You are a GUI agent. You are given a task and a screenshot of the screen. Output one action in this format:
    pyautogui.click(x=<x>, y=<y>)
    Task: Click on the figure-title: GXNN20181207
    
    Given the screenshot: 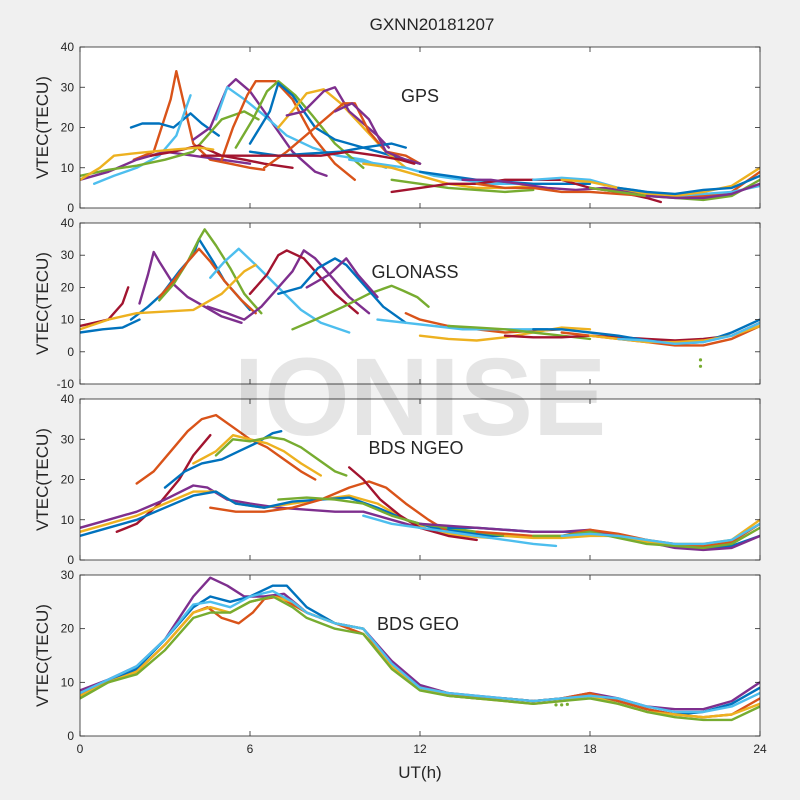 What is the action you would take?
    pyautogui.click(x=432, y=24)
    